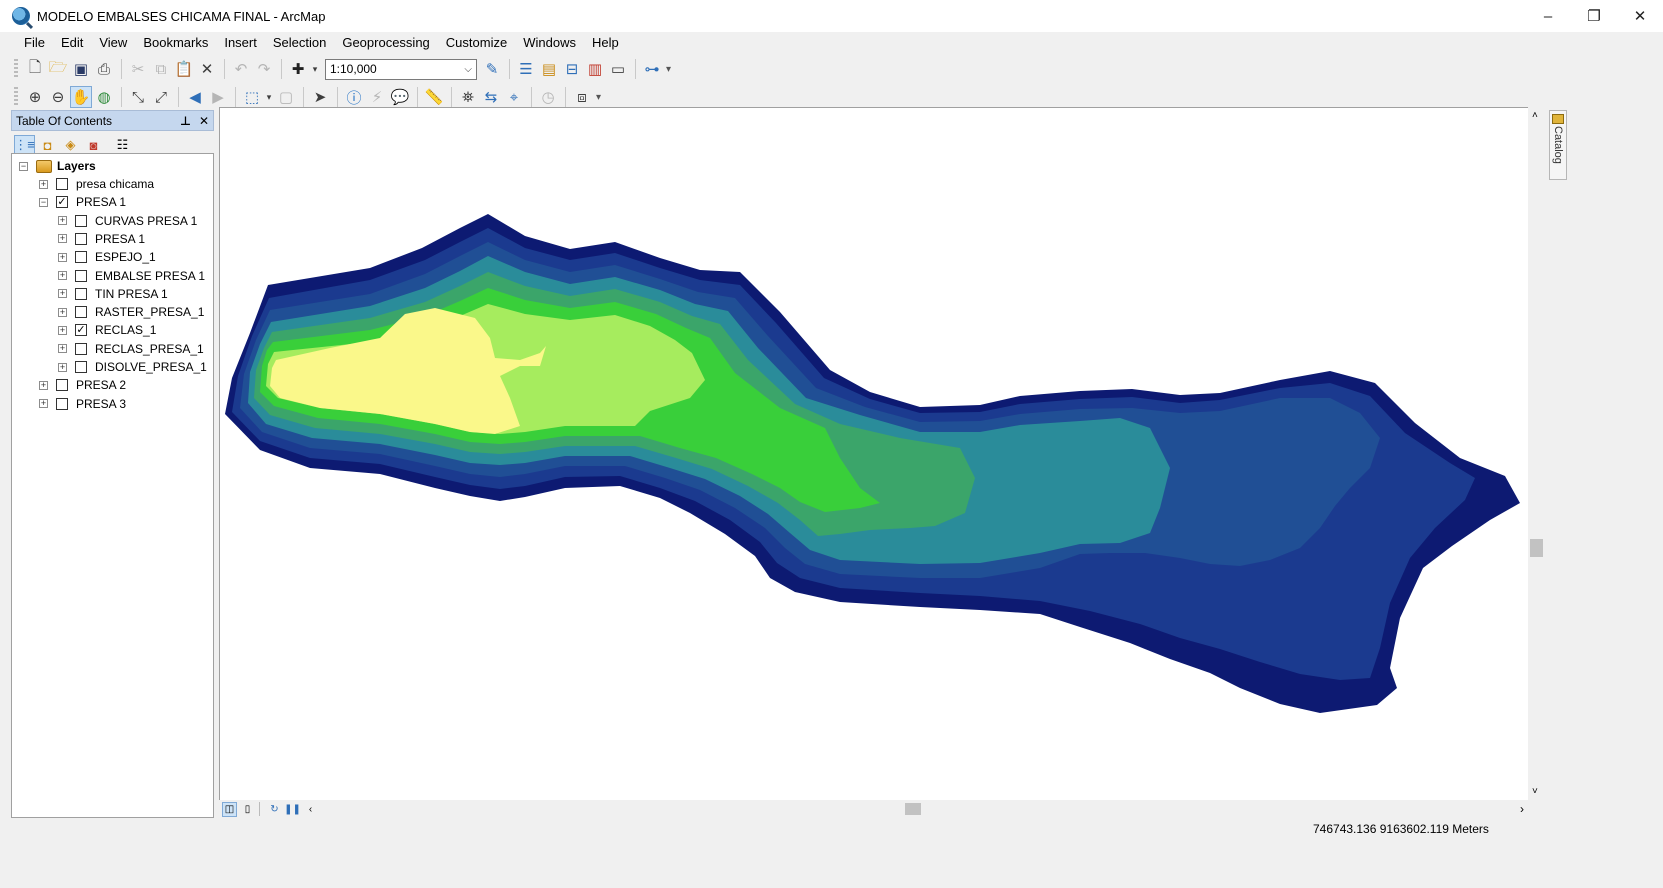 Image resolution: width=1663 pixels, height=888 pixels. Describe the element at coordinates (310, 809) in the screenshot. I see `scroll-left-icon: ‹` at that location.